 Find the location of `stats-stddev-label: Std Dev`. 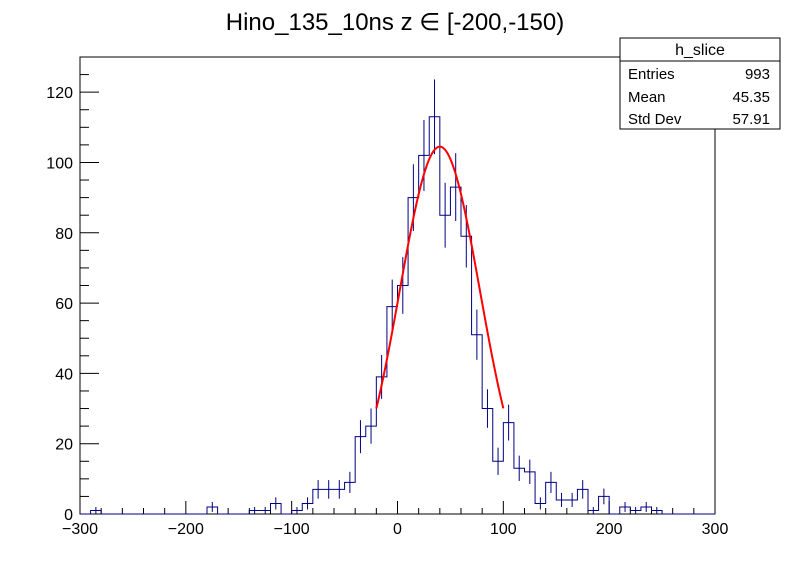

stats-stddev-label: Std Dev is located at coordinates (655, 119).